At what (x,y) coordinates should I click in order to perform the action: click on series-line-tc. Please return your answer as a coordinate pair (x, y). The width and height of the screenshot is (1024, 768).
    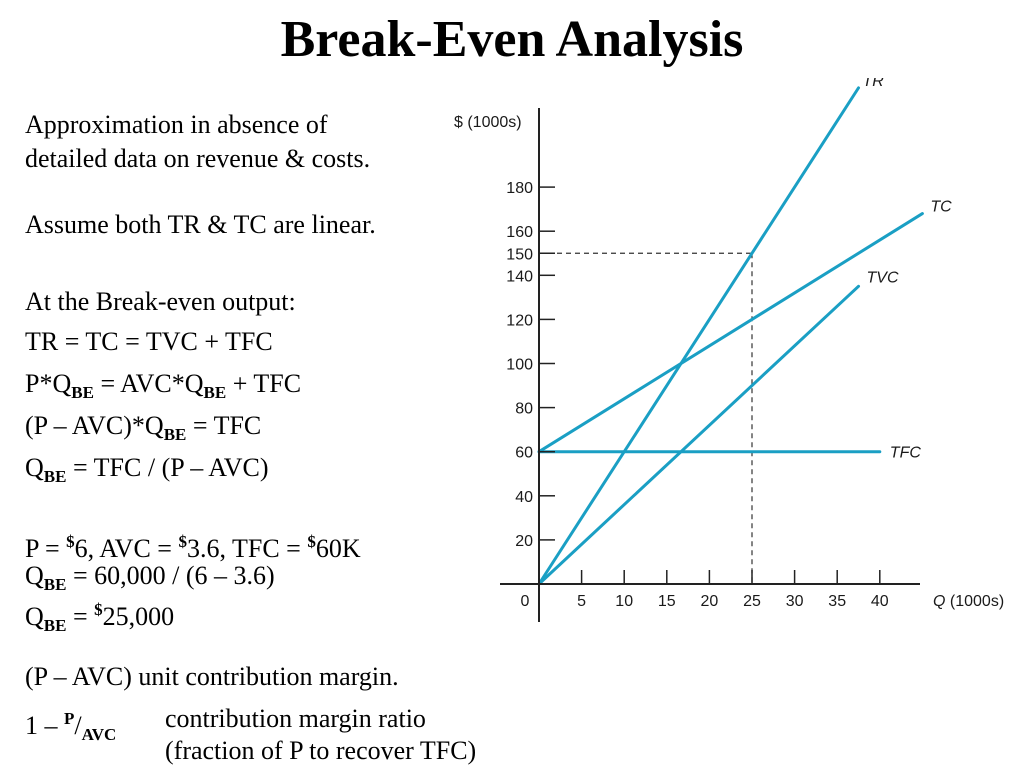
    Looking at the image, I should click on (730, 333).